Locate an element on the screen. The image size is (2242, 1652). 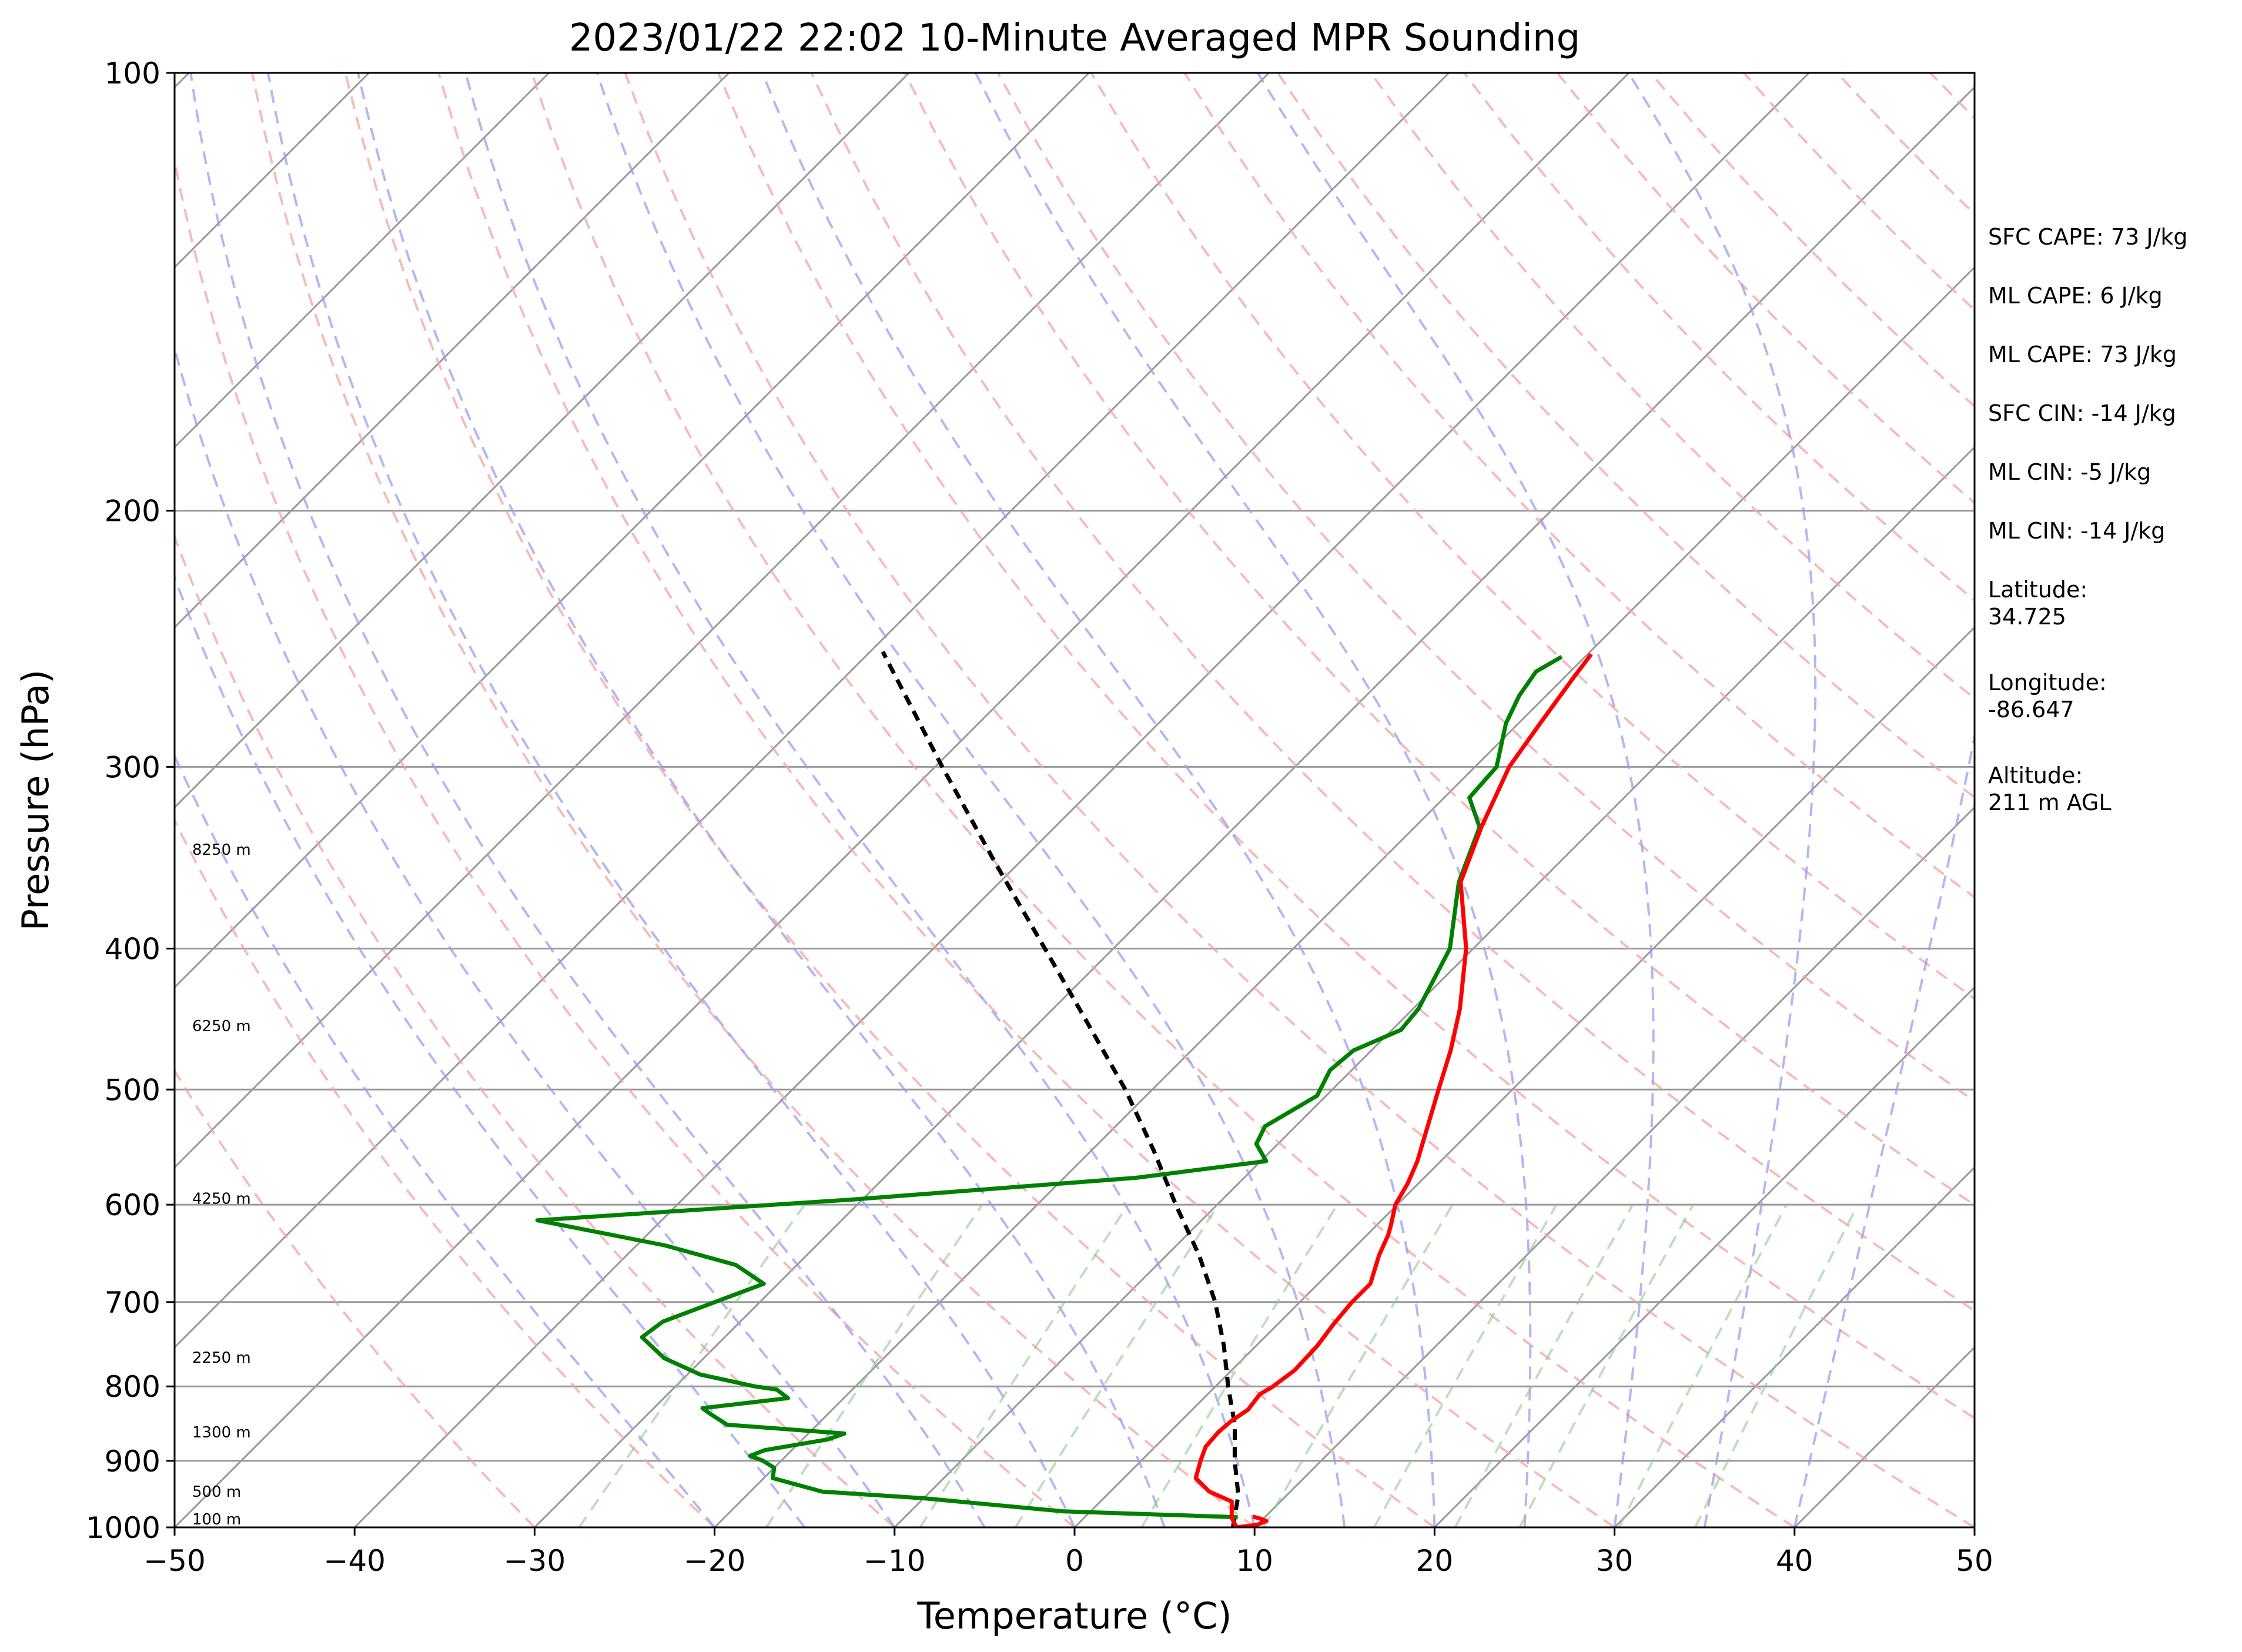
x-tick-label: 30 is located at coordinates (1615, 1561).